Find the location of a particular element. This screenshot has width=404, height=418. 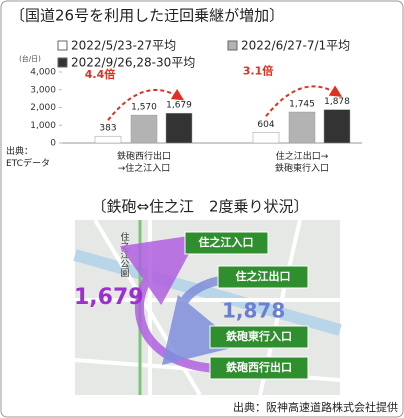

map-title: 〔鉄砲⇔住之江 2度乗り状況〕 is located at coordinates (199, 207).